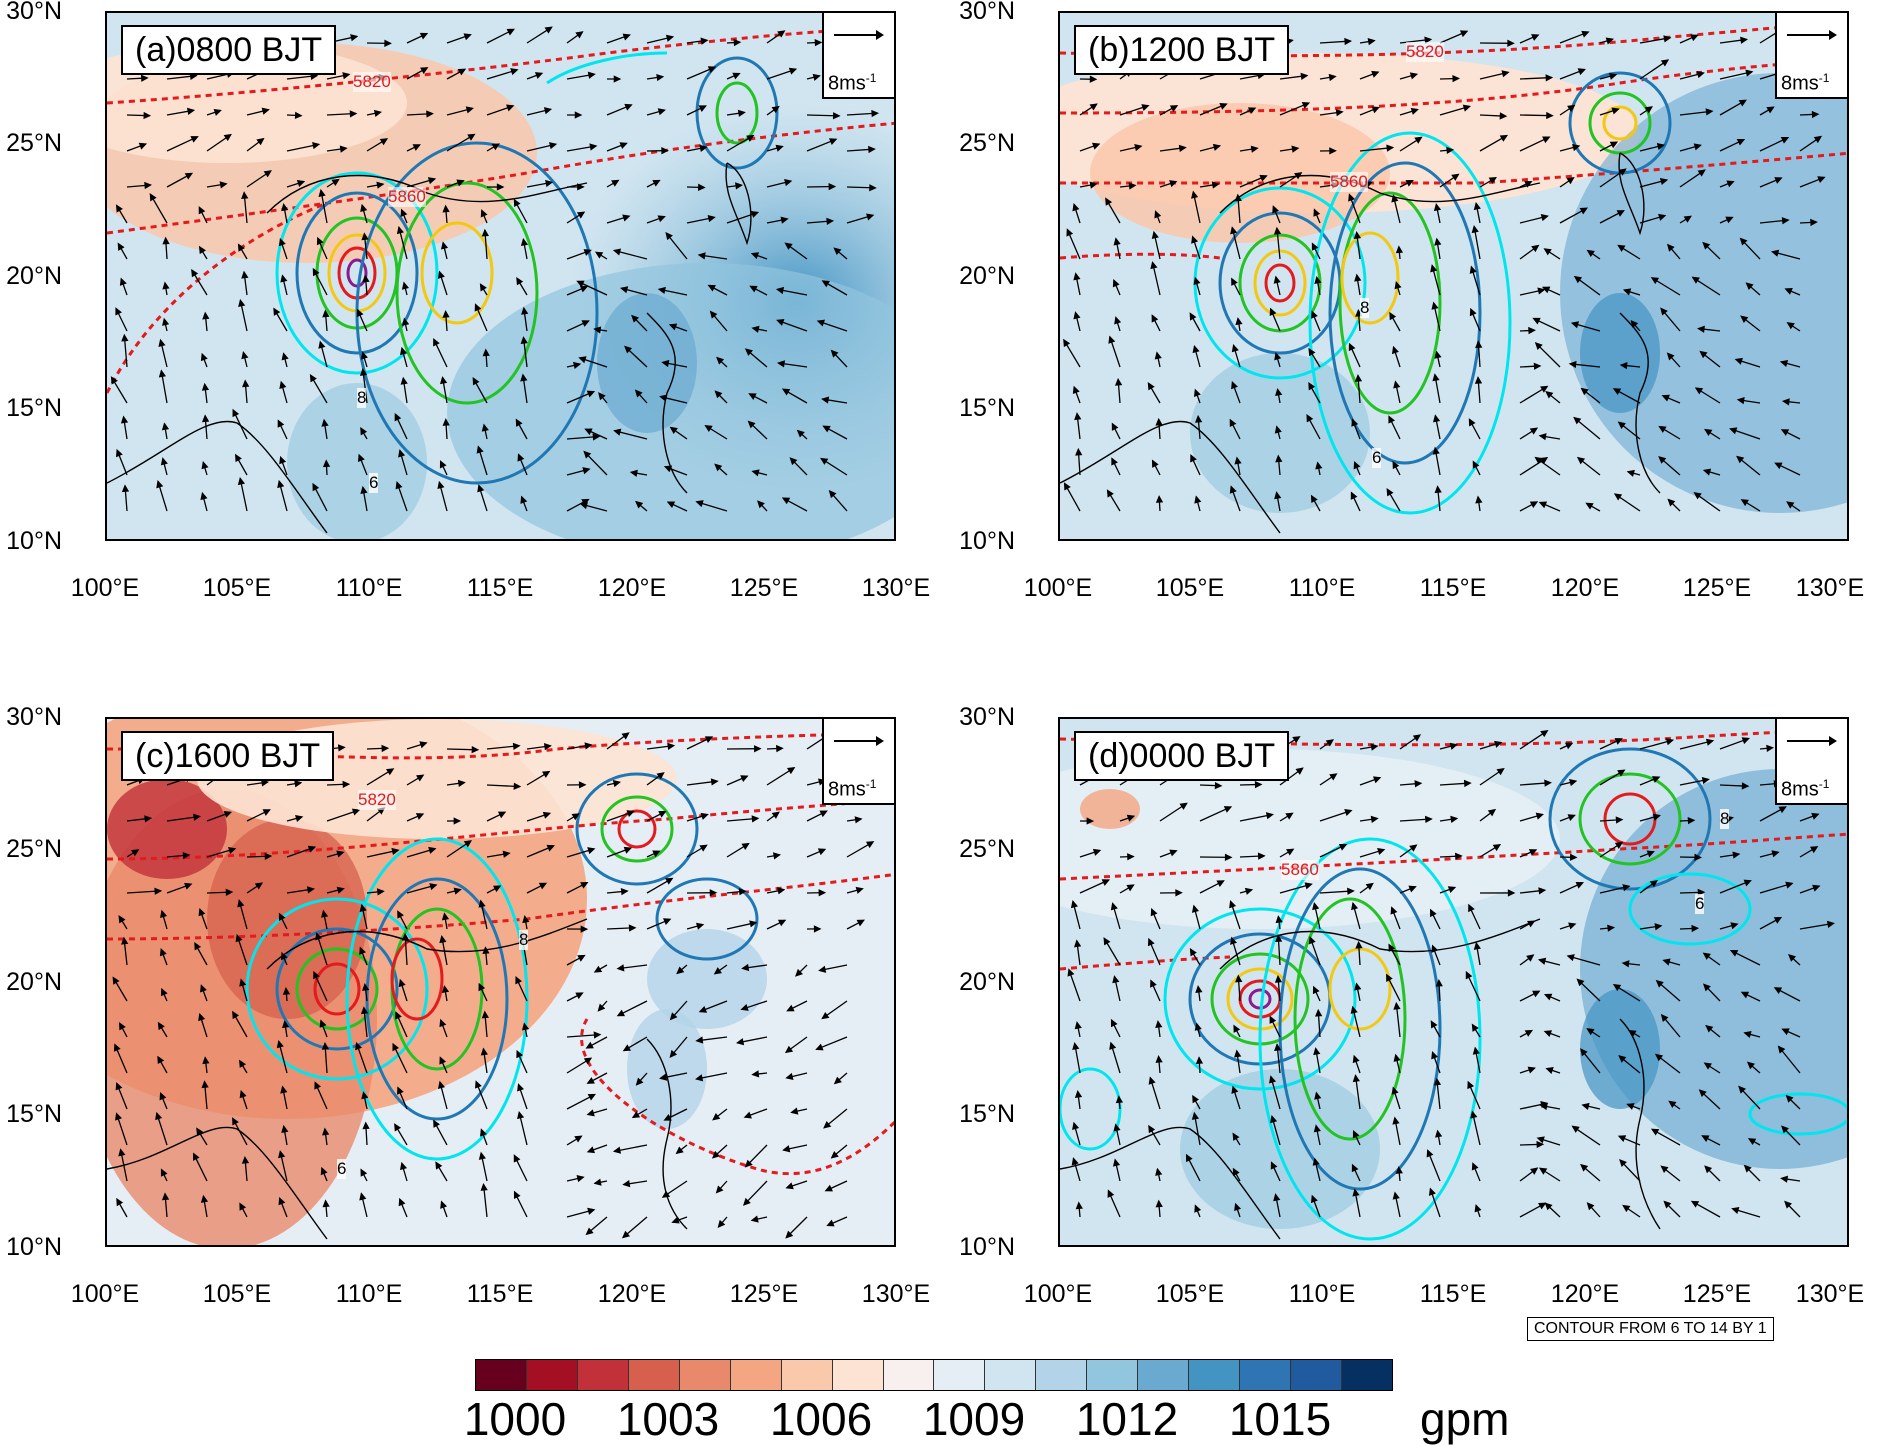 The image size is (1890, 1446). I want to click on y-tick-d-10: 10°N, so click(970, 1247).